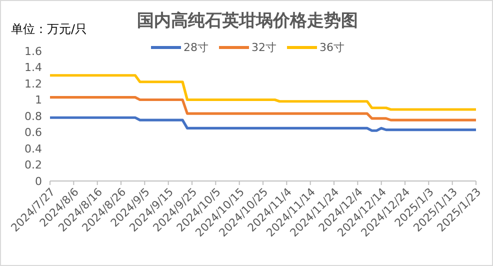  What do you see at coordinates (247, 21) in the screenshot?
I see `chart-title: 国内高纯石英坩埚价格走势图` at bounding box center [247, 21].